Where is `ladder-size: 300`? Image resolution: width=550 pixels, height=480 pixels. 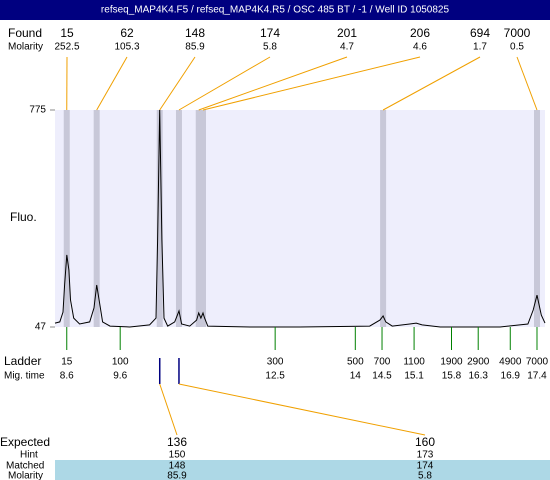
ladder-size: 300 is located at coordinates (275, 362).